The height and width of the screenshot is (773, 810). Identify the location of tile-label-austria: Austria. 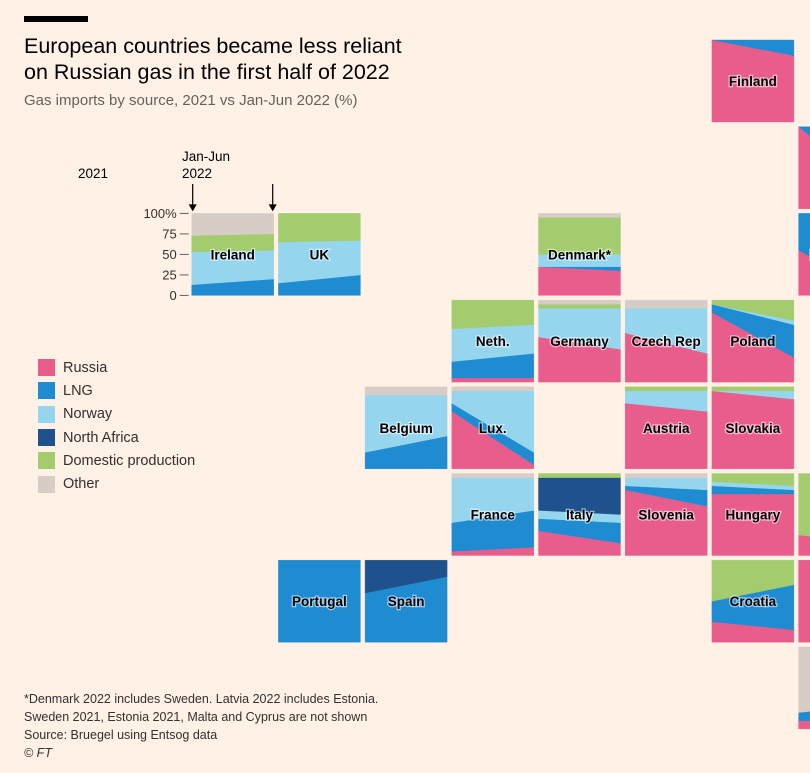
(666, 428).